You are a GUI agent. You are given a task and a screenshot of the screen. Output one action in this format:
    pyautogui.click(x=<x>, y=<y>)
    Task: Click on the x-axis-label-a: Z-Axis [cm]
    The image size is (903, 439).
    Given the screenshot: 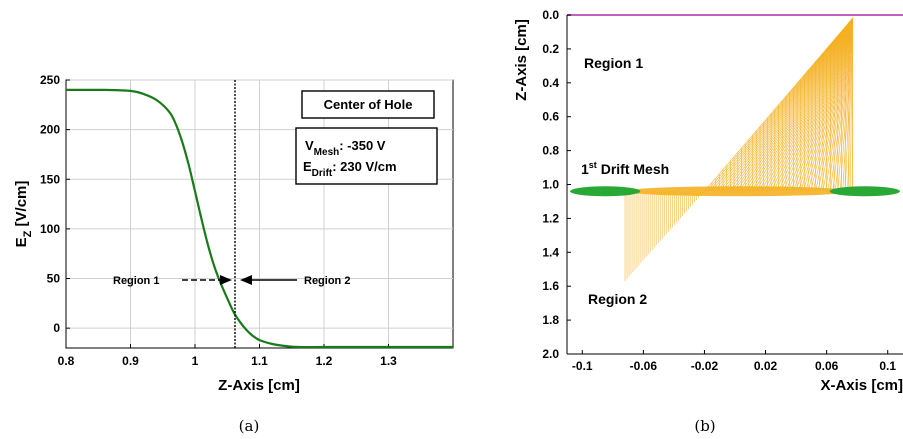 What is the action you would take?
    pyautogui.click(x=259, y=385)
    